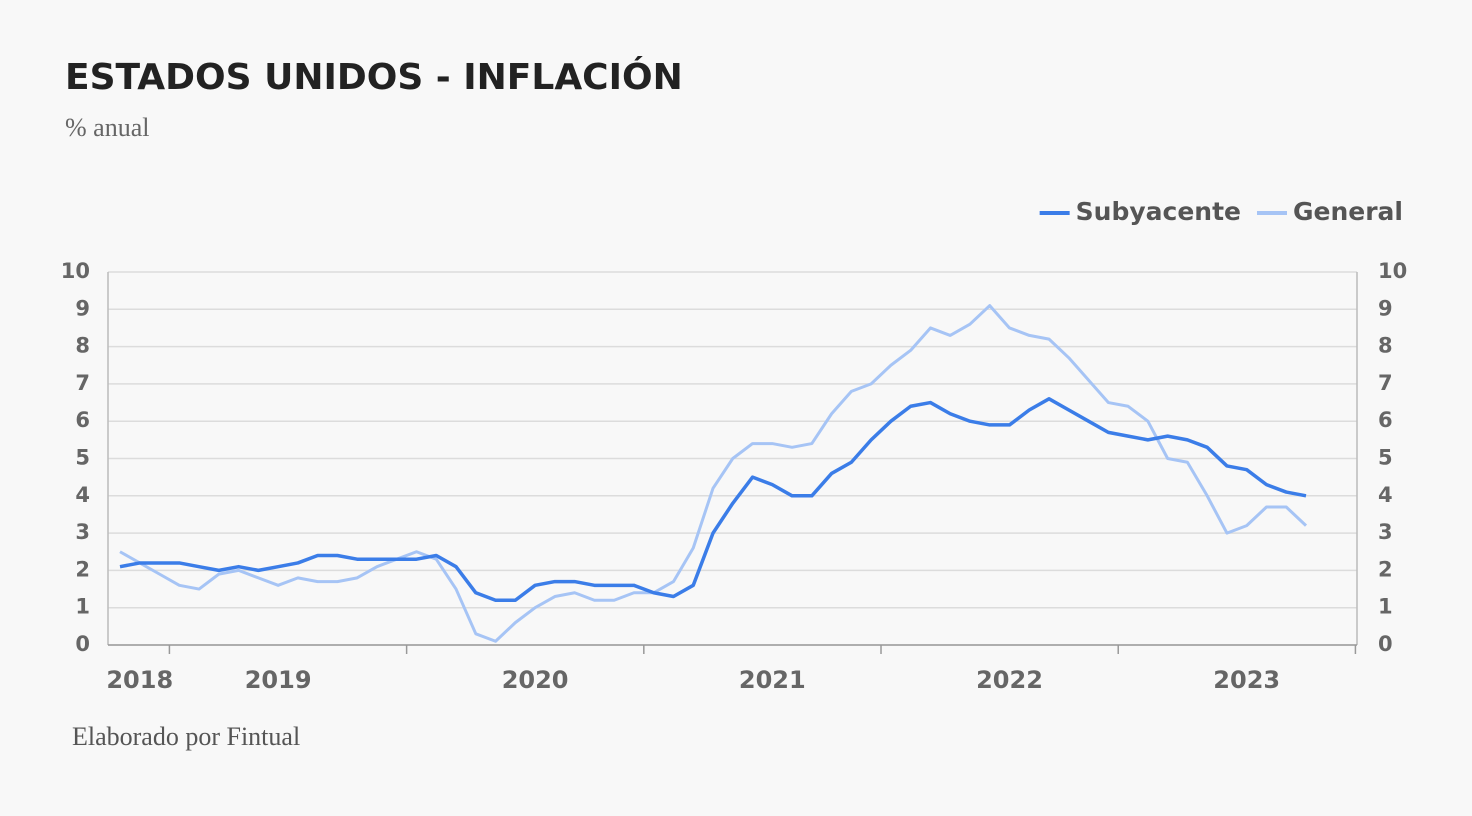 This screenshot has width=1472, height=816. Describe the element at coordinates (1385, 607) in the screenshot. I see `y2-tick-label: 1` at that location.